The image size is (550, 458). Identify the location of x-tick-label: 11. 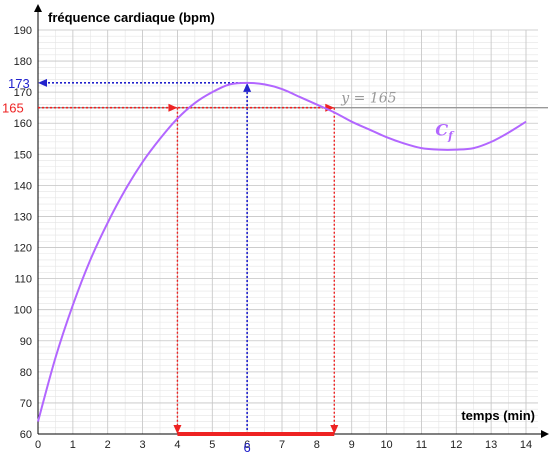
(421, 445).